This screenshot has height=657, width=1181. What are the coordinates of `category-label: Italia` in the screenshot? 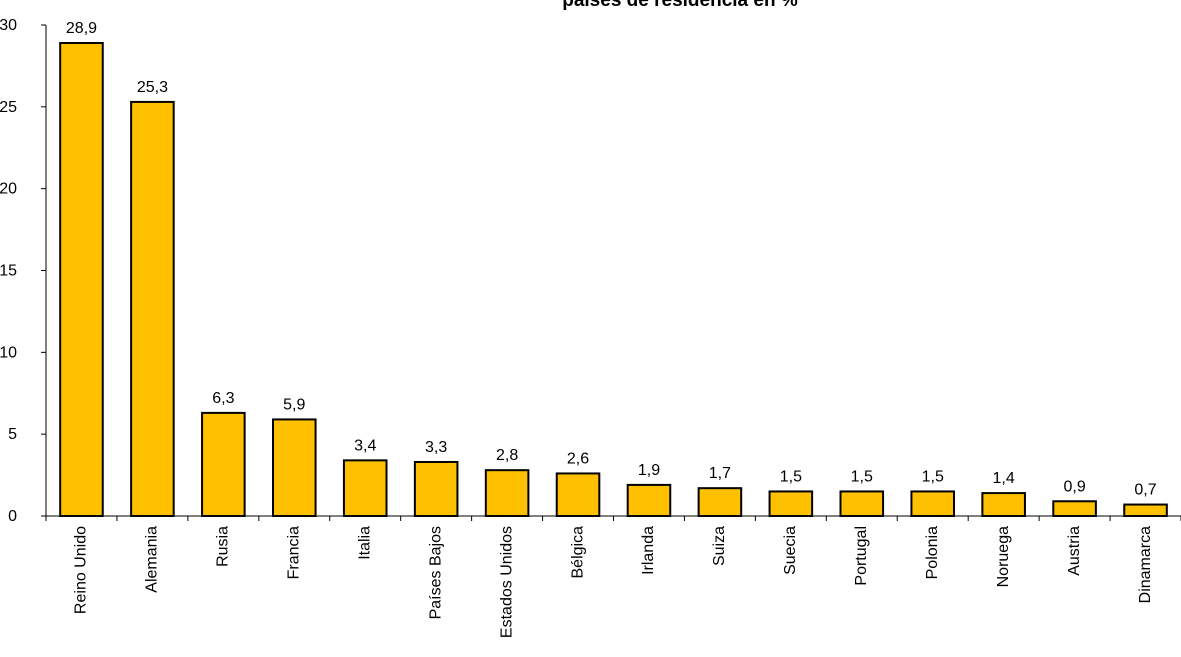 It's located at (364, 543).